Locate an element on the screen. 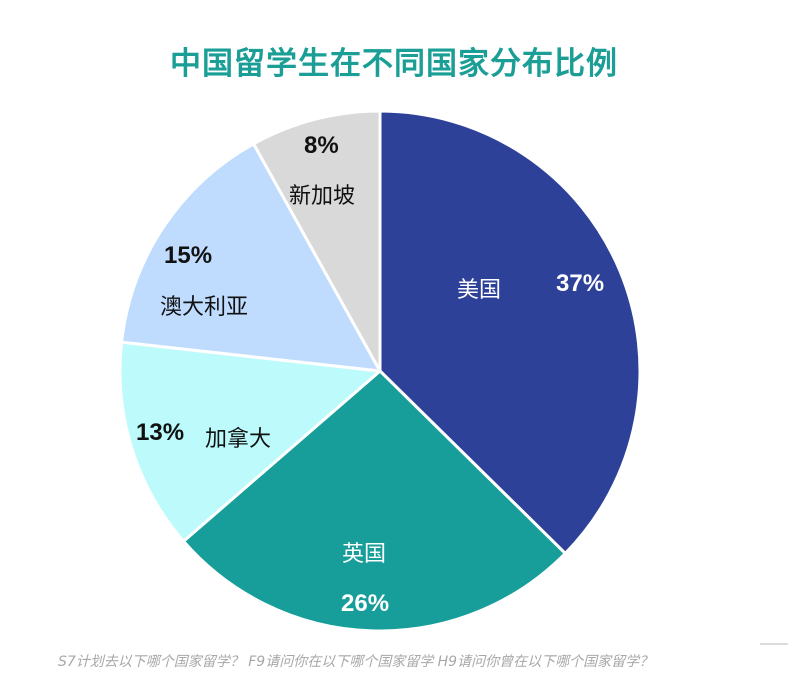 This screenshot has width=788, height=694. slice-label-australia-name: 澳大利亚 is located at coordinates (204, 307).